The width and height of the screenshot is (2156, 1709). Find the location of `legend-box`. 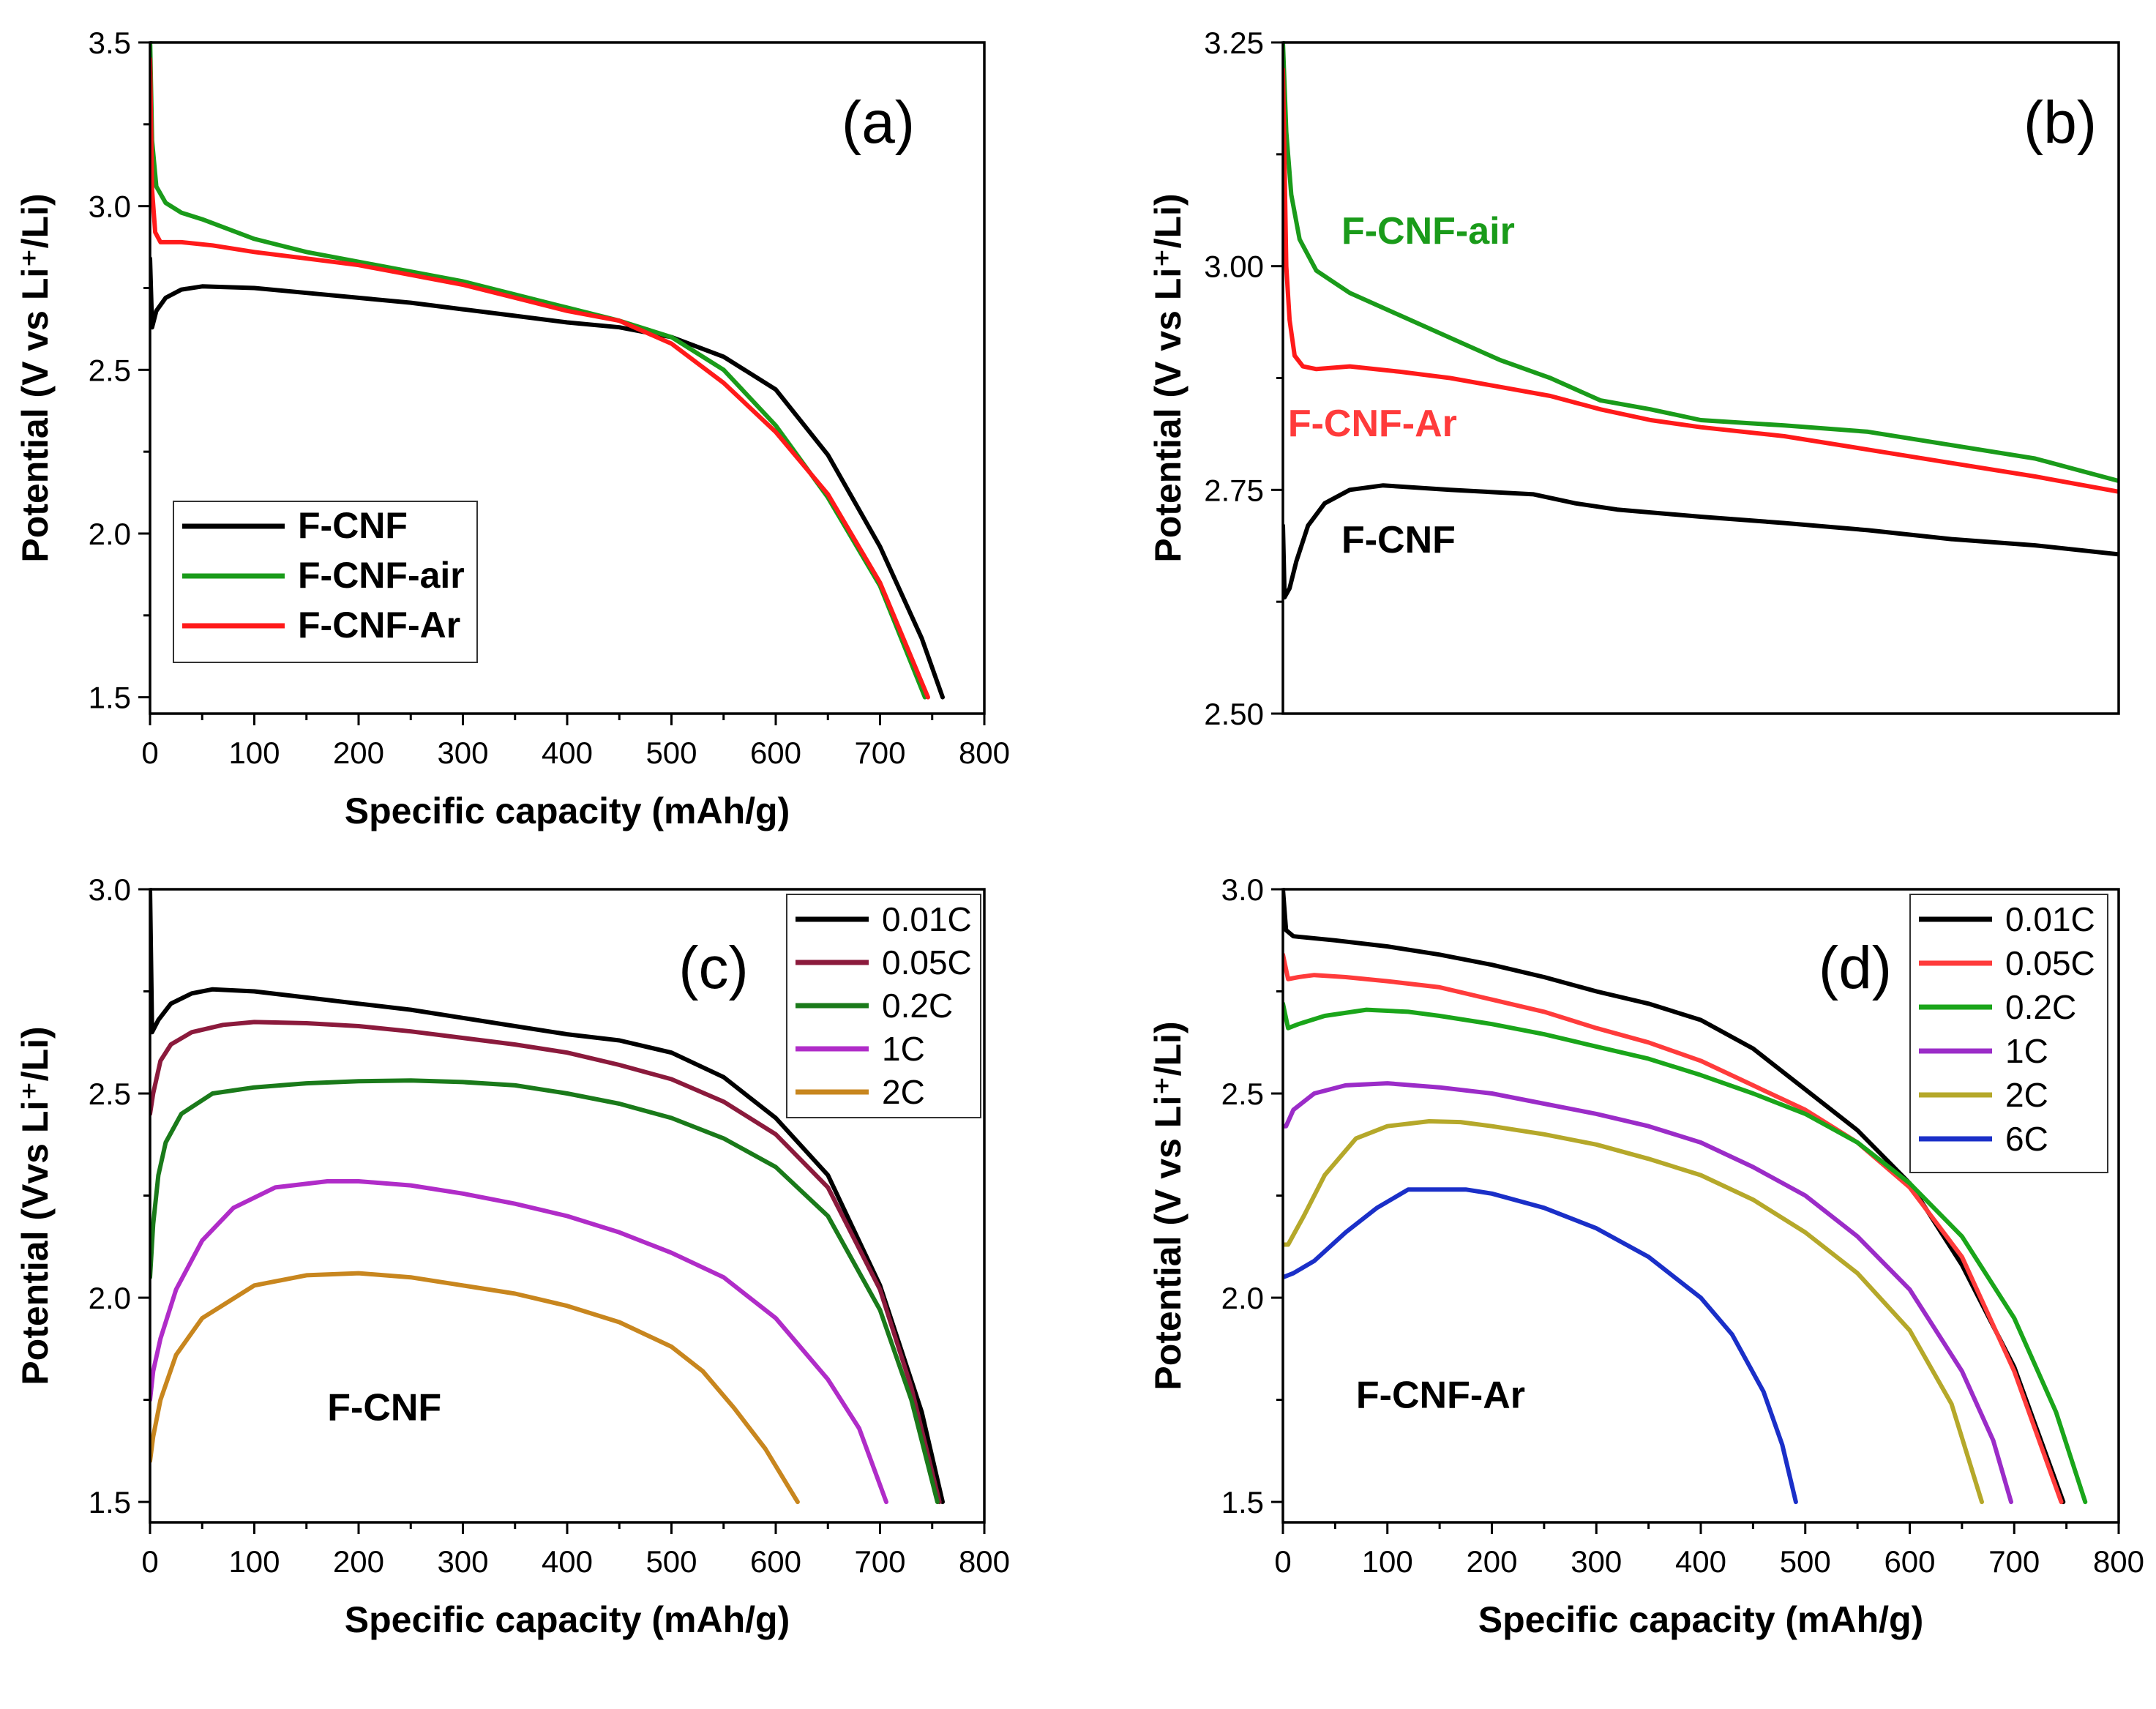

legend-box is located at coordinates (2008, 1033).